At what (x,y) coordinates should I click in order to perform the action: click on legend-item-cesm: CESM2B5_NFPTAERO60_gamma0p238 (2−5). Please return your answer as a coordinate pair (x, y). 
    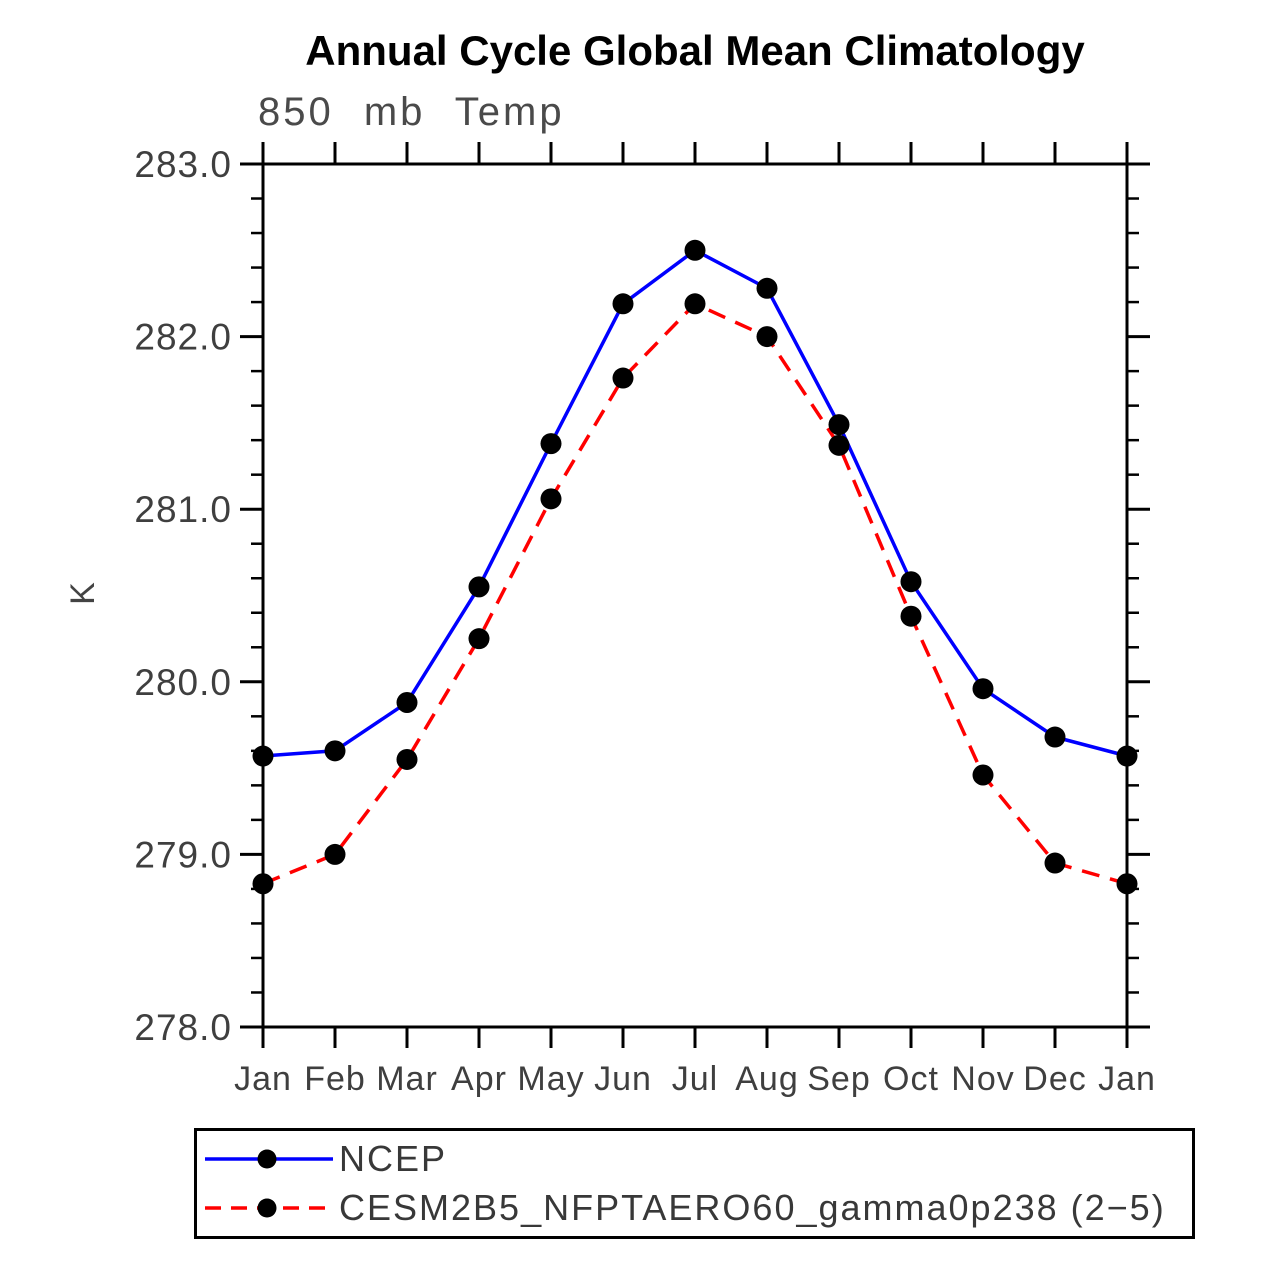
    Looking at the image, I should click on (697, 1208).